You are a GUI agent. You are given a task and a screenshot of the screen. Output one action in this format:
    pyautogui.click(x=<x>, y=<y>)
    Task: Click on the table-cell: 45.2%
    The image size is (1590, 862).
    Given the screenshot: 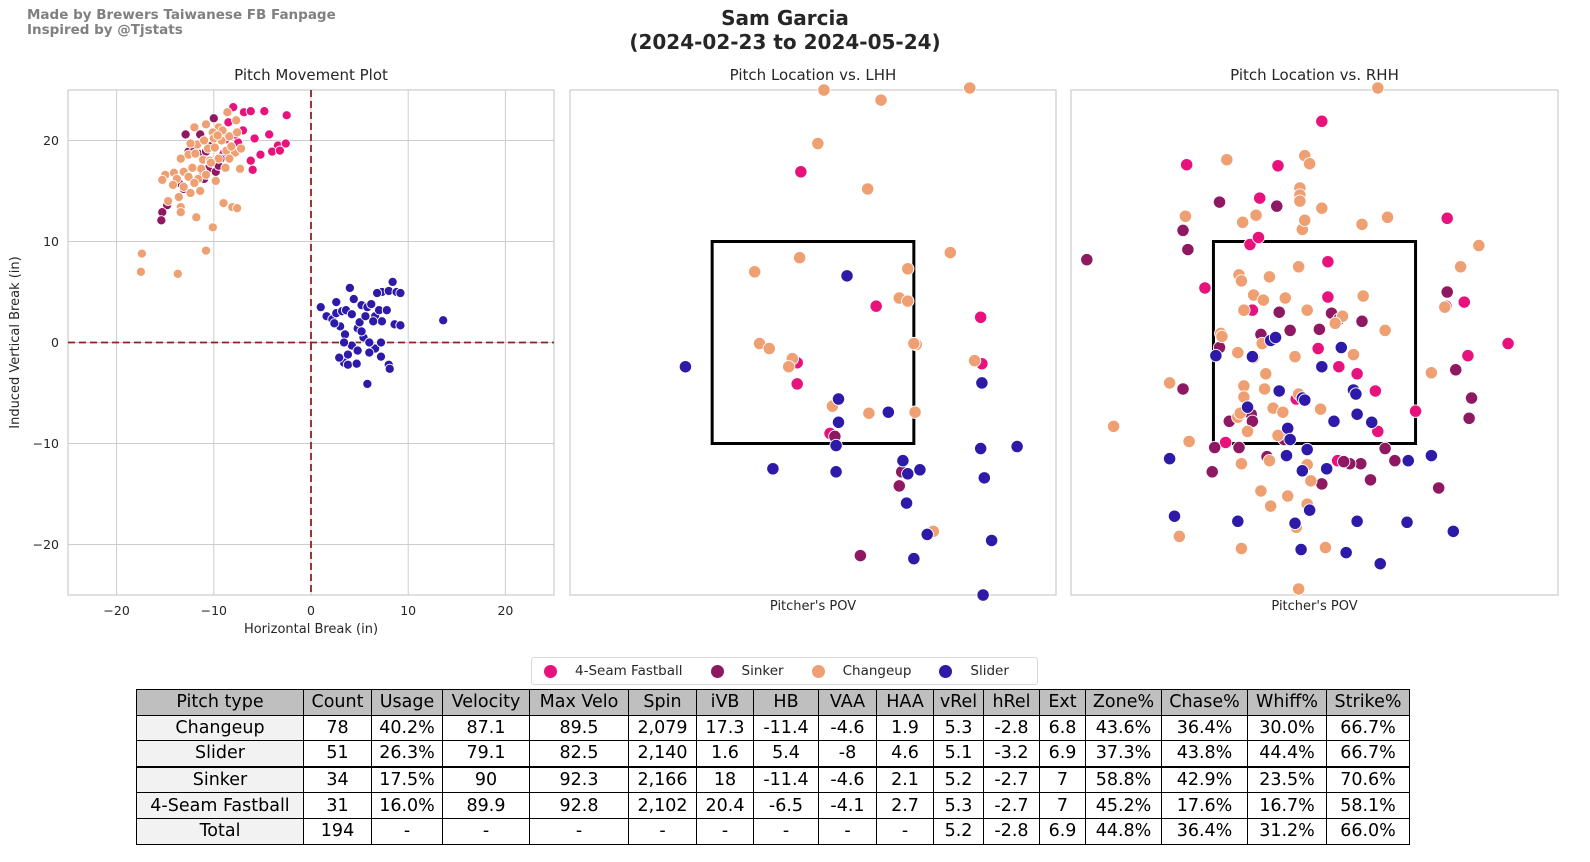 What is the action you would take?
    pyautogui.click(x=1123, y=805)
    